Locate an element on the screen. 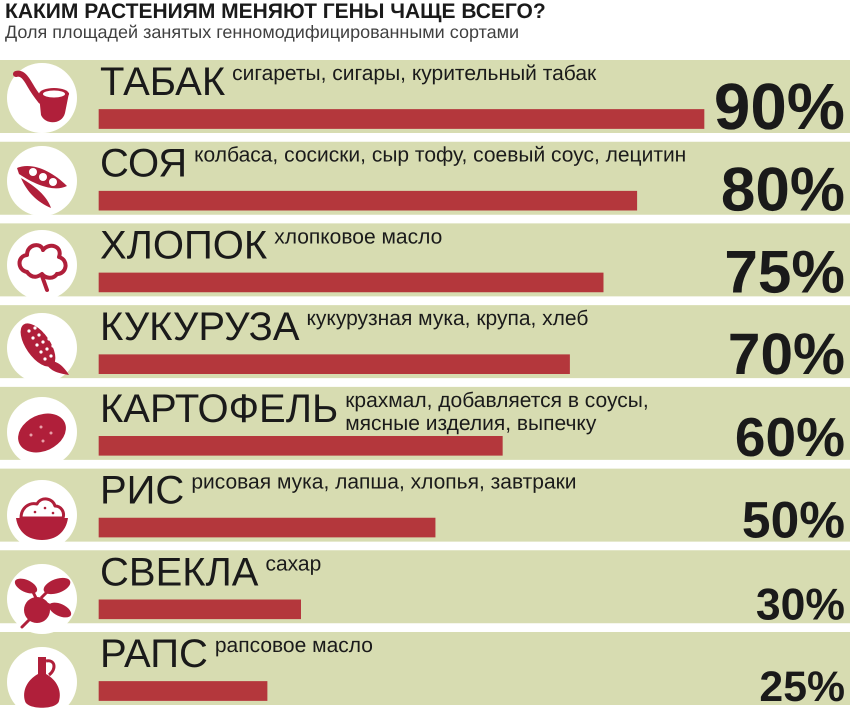 The height and width of the screenshot is (716, 850). y-tick-label: КАРТОФЕЛЬ is located at coordinates (219, 408).